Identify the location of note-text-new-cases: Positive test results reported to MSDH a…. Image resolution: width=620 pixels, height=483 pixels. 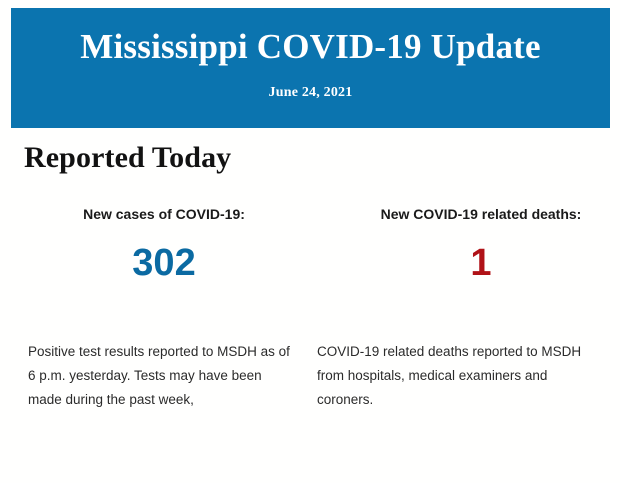
(159, 375).